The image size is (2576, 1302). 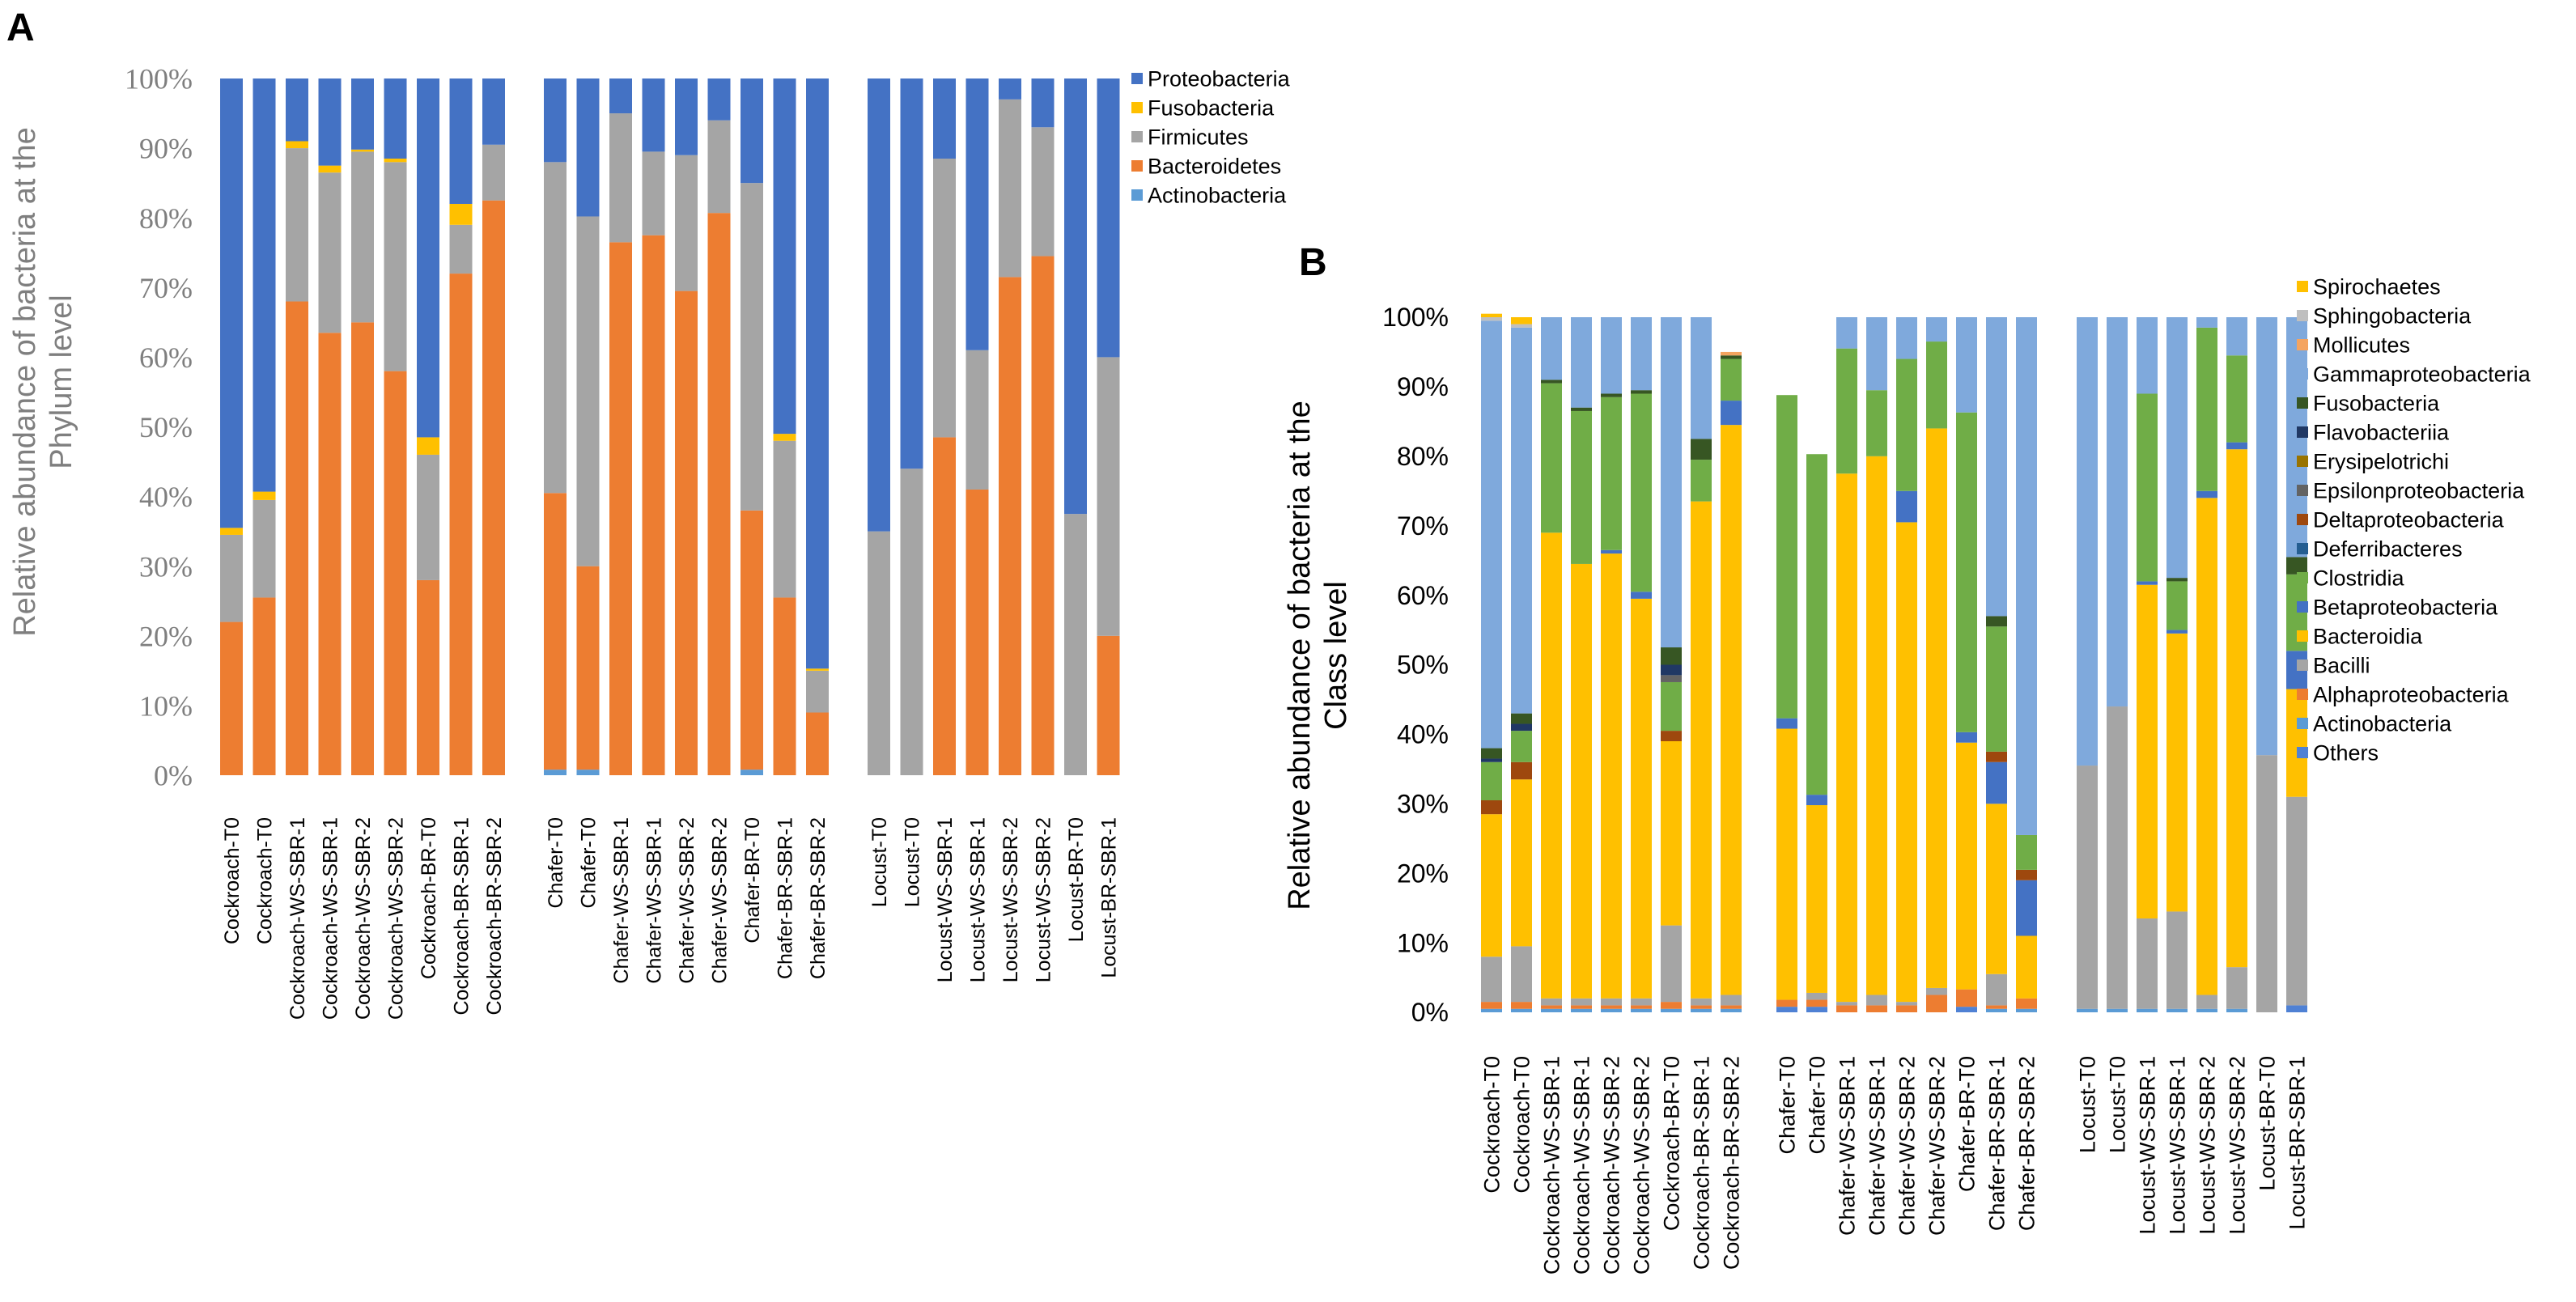 What do you see at coordinates (1423, 387) in the screenshot?
I see `y-tick-label: 90%` at bounding box center [1423, 387].